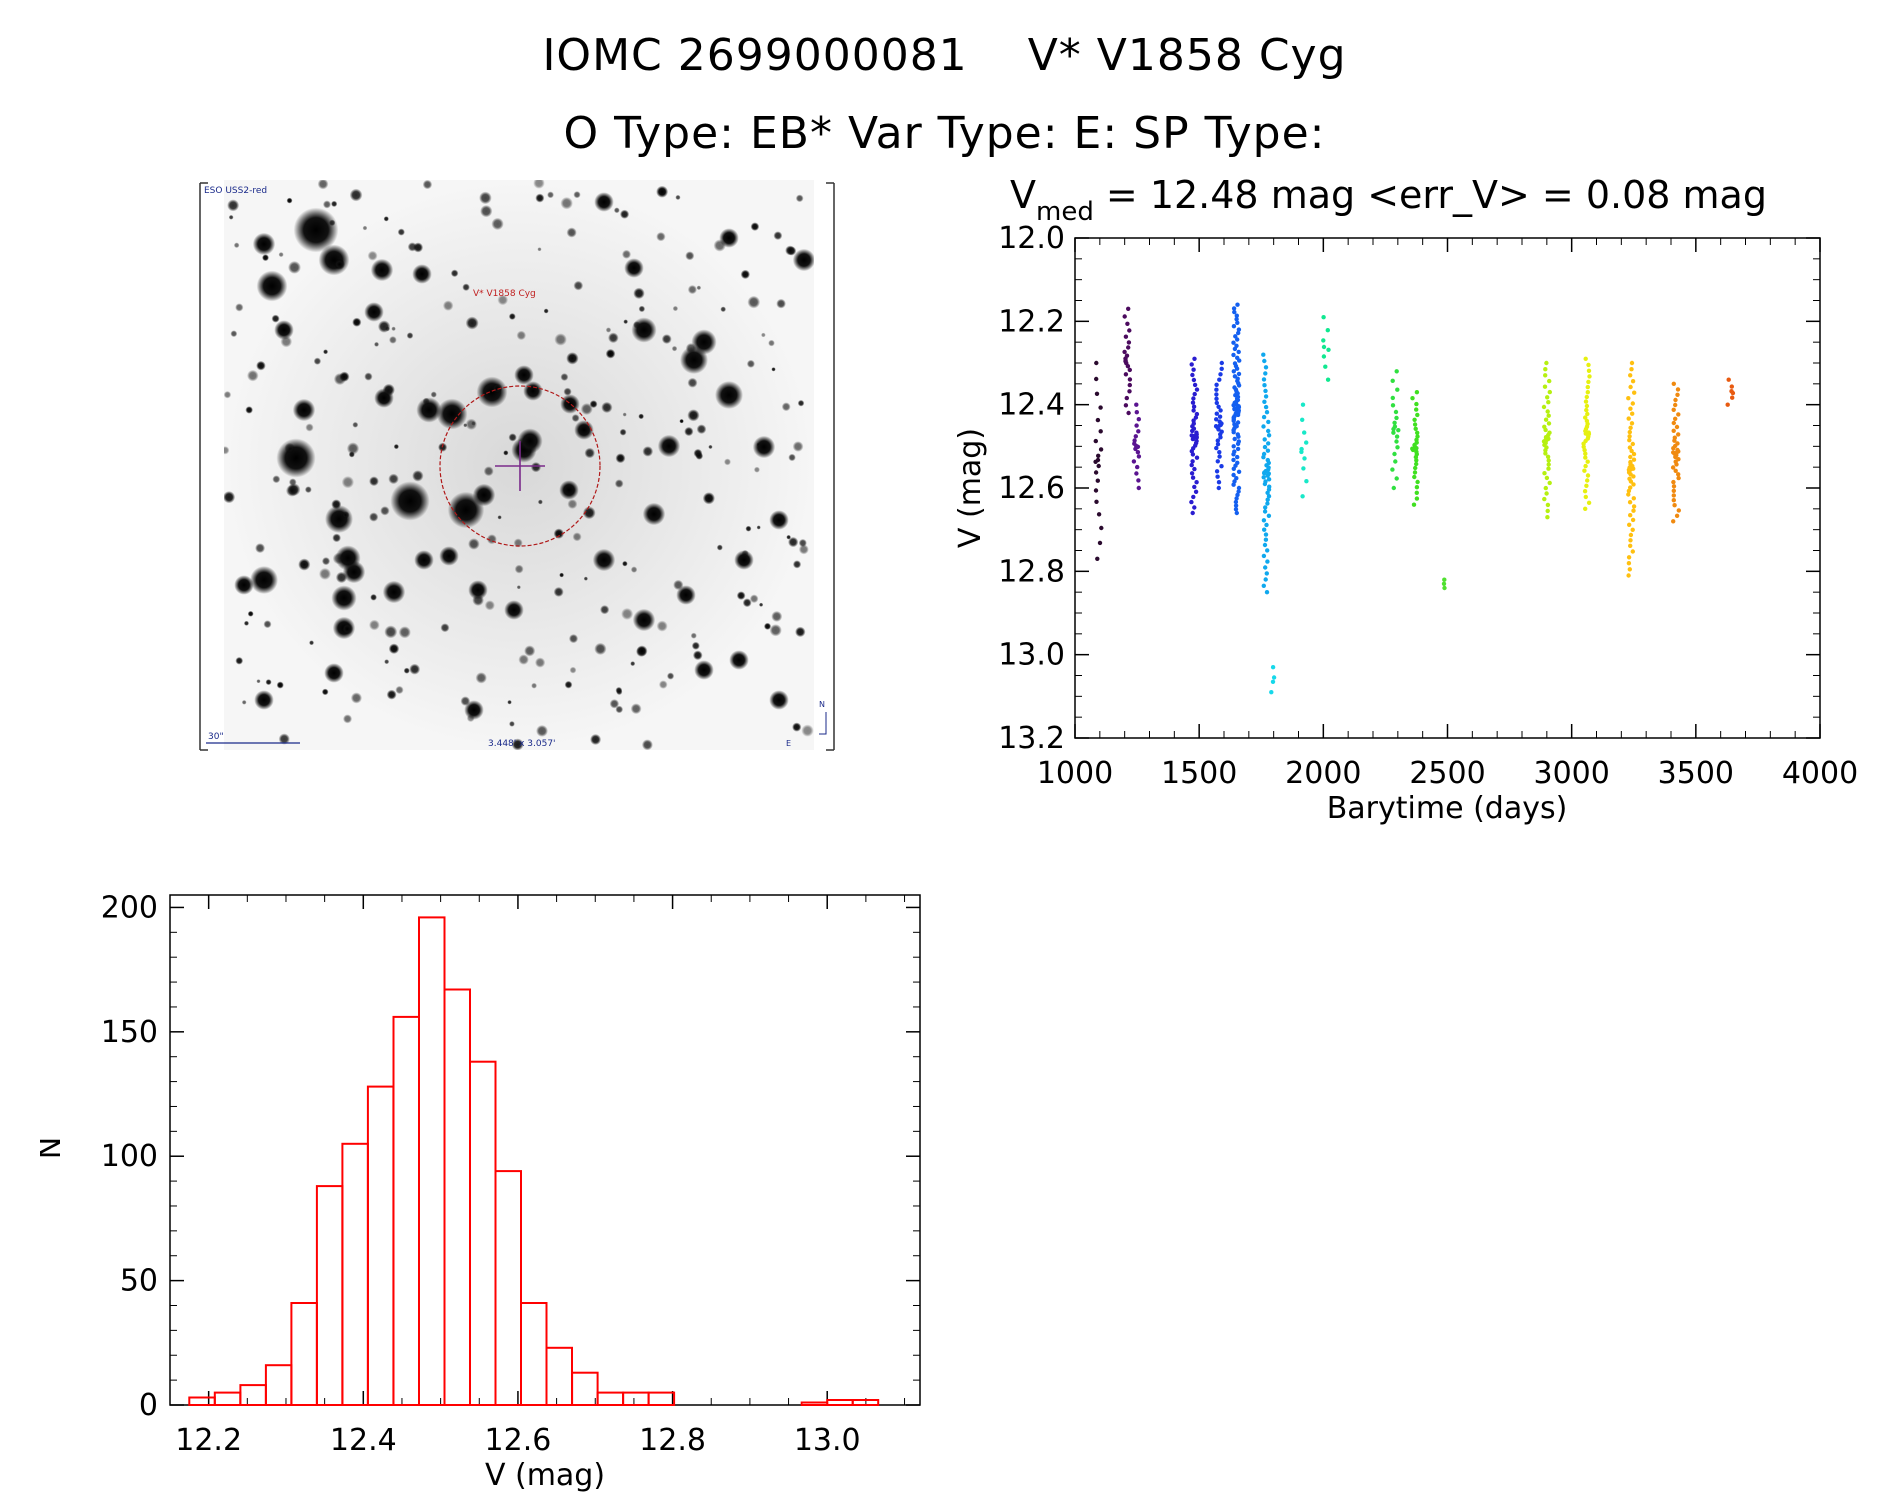  I want to click on figure-title-line1: IOMC 2699000081 V* V1858 Cyg, so click(944, 55).